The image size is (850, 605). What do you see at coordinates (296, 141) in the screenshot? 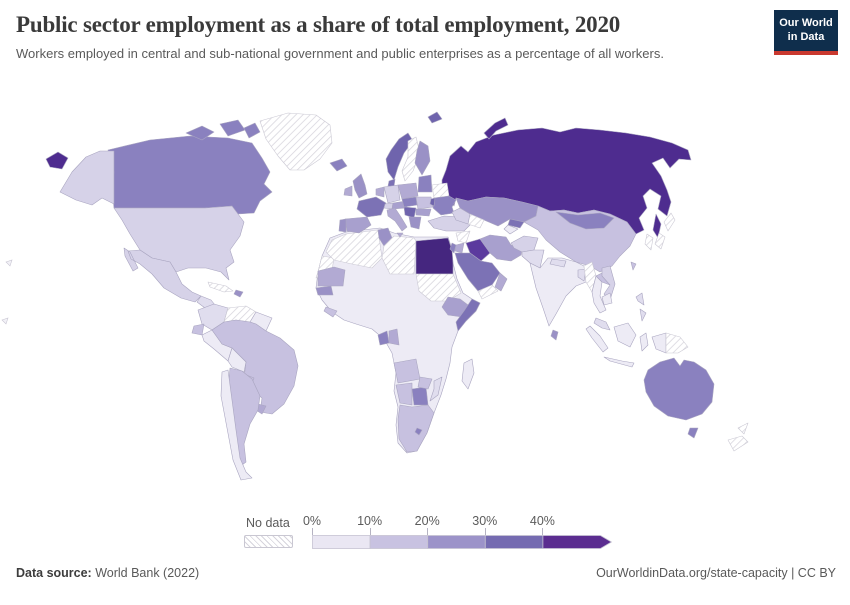
I see `country-greenland` at bounding box center [296, 141].